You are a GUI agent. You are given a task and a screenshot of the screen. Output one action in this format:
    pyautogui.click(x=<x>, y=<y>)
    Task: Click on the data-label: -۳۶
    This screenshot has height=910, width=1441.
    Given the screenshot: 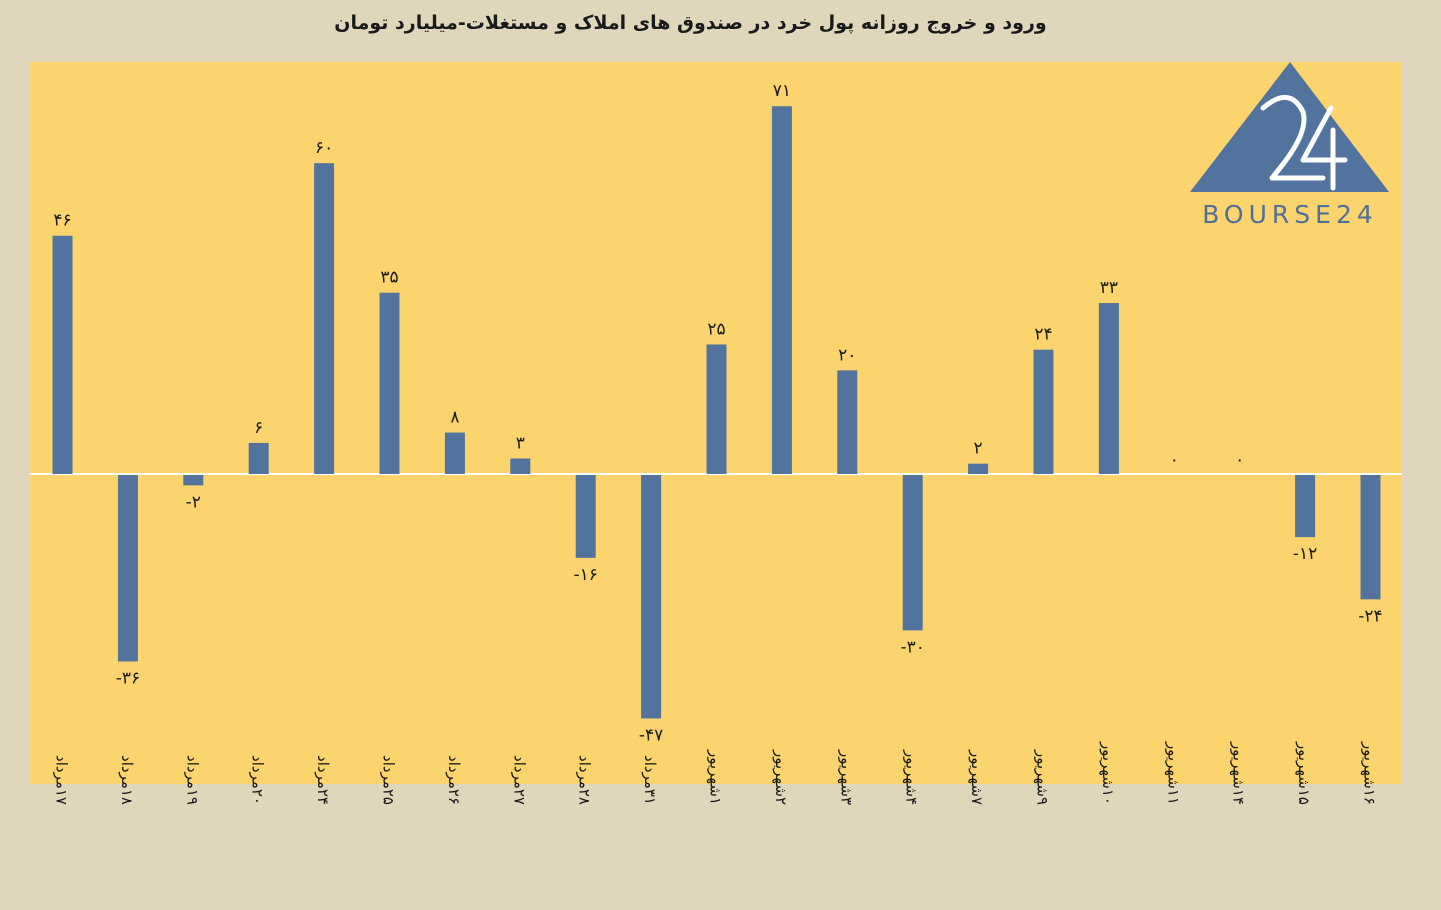 What is the action you would take?
    pyautogui.click(x=128, y=678)
    